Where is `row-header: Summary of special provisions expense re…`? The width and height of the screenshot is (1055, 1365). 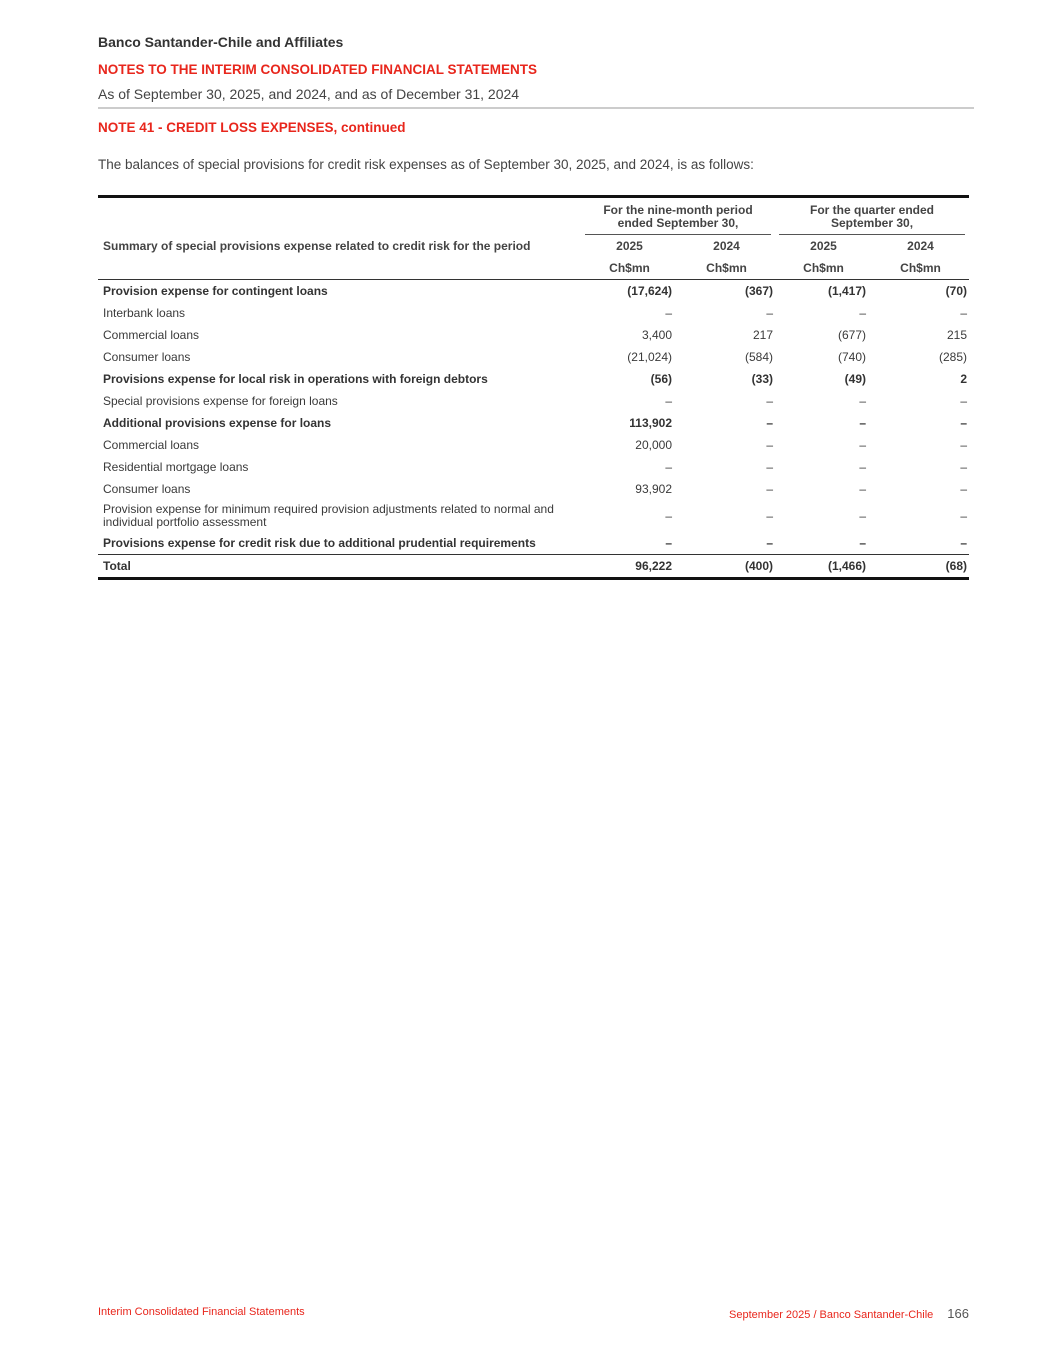 row-header: Summary of special provisions expense re… is located at coordinates (317, 246).